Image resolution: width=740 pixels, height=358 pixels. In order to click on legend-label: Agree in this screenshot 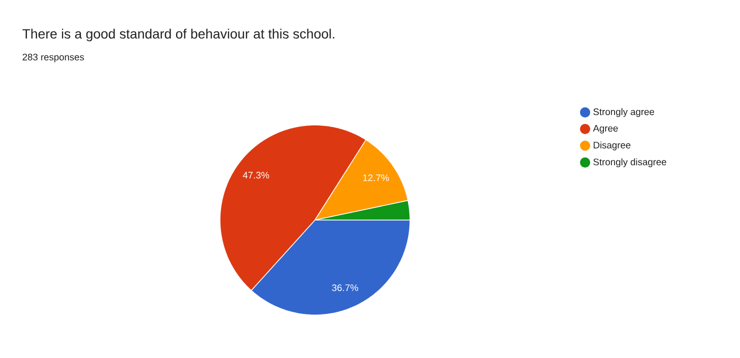, I will do `click(605, 129)`.